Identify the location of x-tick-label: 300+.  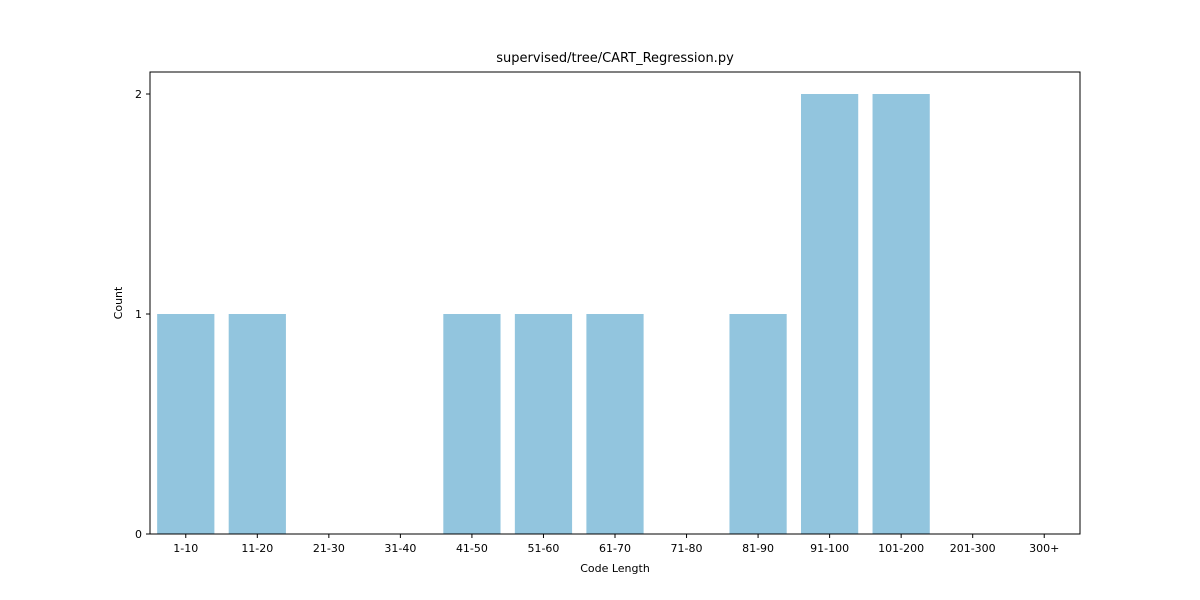
(1044, 548).